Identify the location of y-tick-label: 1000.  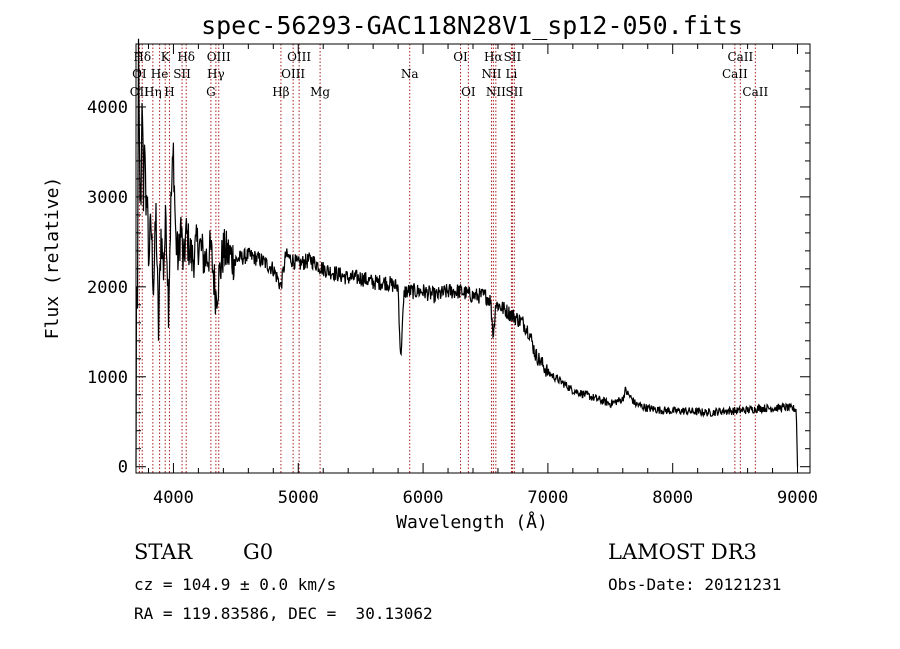
(107, 378).